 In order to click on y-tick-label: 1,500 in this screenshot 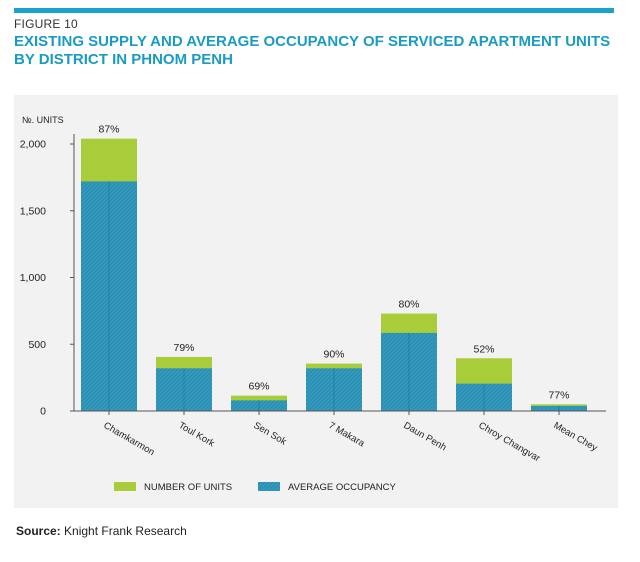, I will do `click(33, 211)`.